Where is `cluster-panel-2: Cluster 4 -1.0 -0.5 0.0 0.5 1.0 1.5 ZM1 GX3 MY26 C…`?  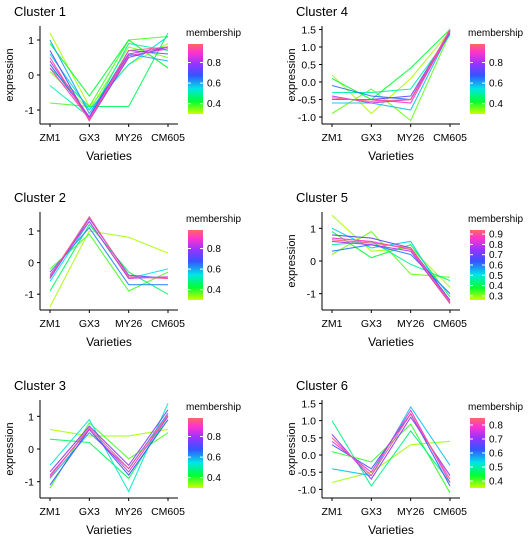 cluster-panel-2: Cluster 4 -1.0 -0.5 0.0 0.5 1.0 1.5 ZM1 GX3 MY26 C… is located at coordinates (404, 83).